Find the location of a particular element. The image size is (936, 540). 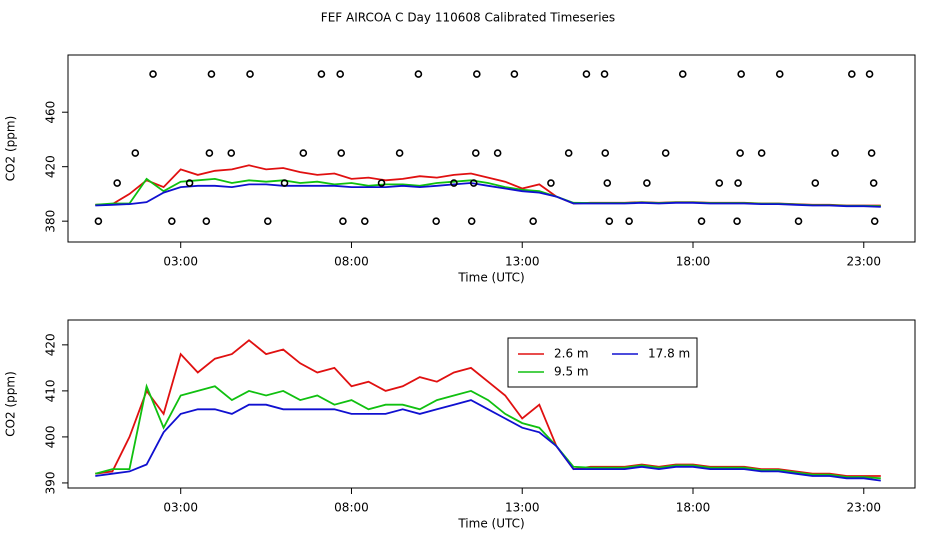

y-tick-label: 390 is located at coordinates (51, 482).